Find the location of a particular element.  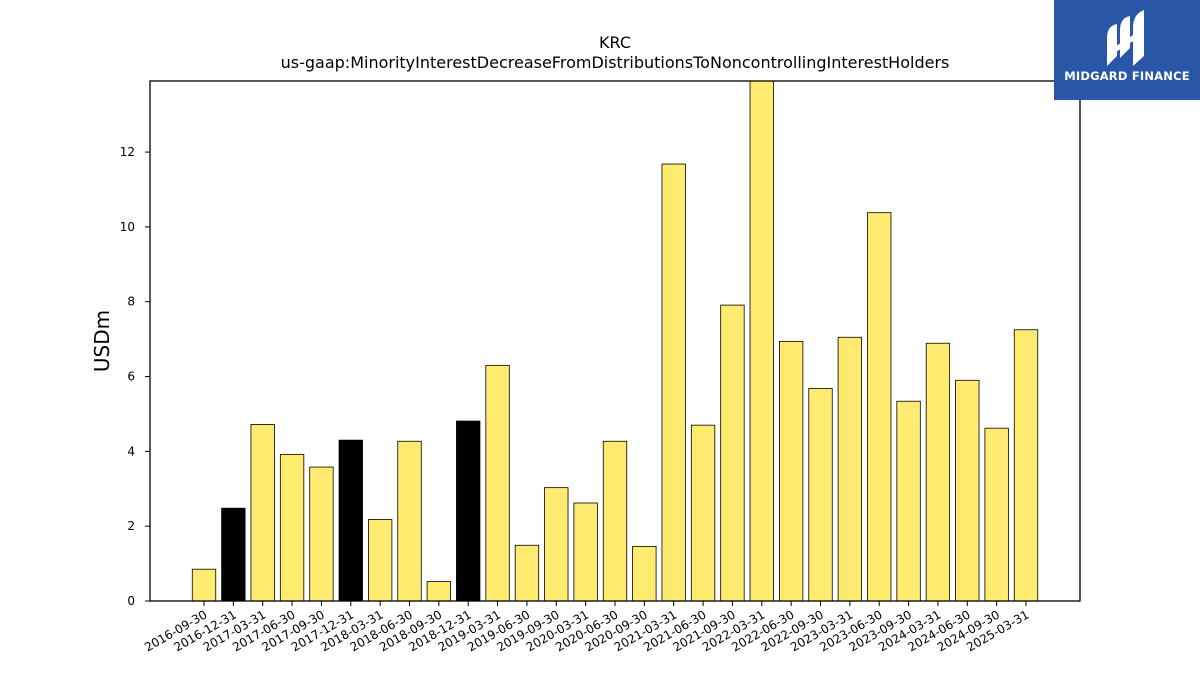

y-tick-label: 8 is located at coordinates (131, 302).